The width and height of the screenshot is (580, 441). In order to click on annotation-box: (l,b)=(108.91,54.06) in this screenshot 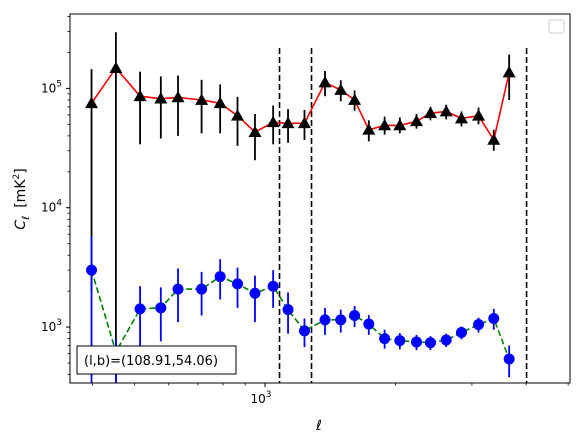, I will do `click(156, 360)`.